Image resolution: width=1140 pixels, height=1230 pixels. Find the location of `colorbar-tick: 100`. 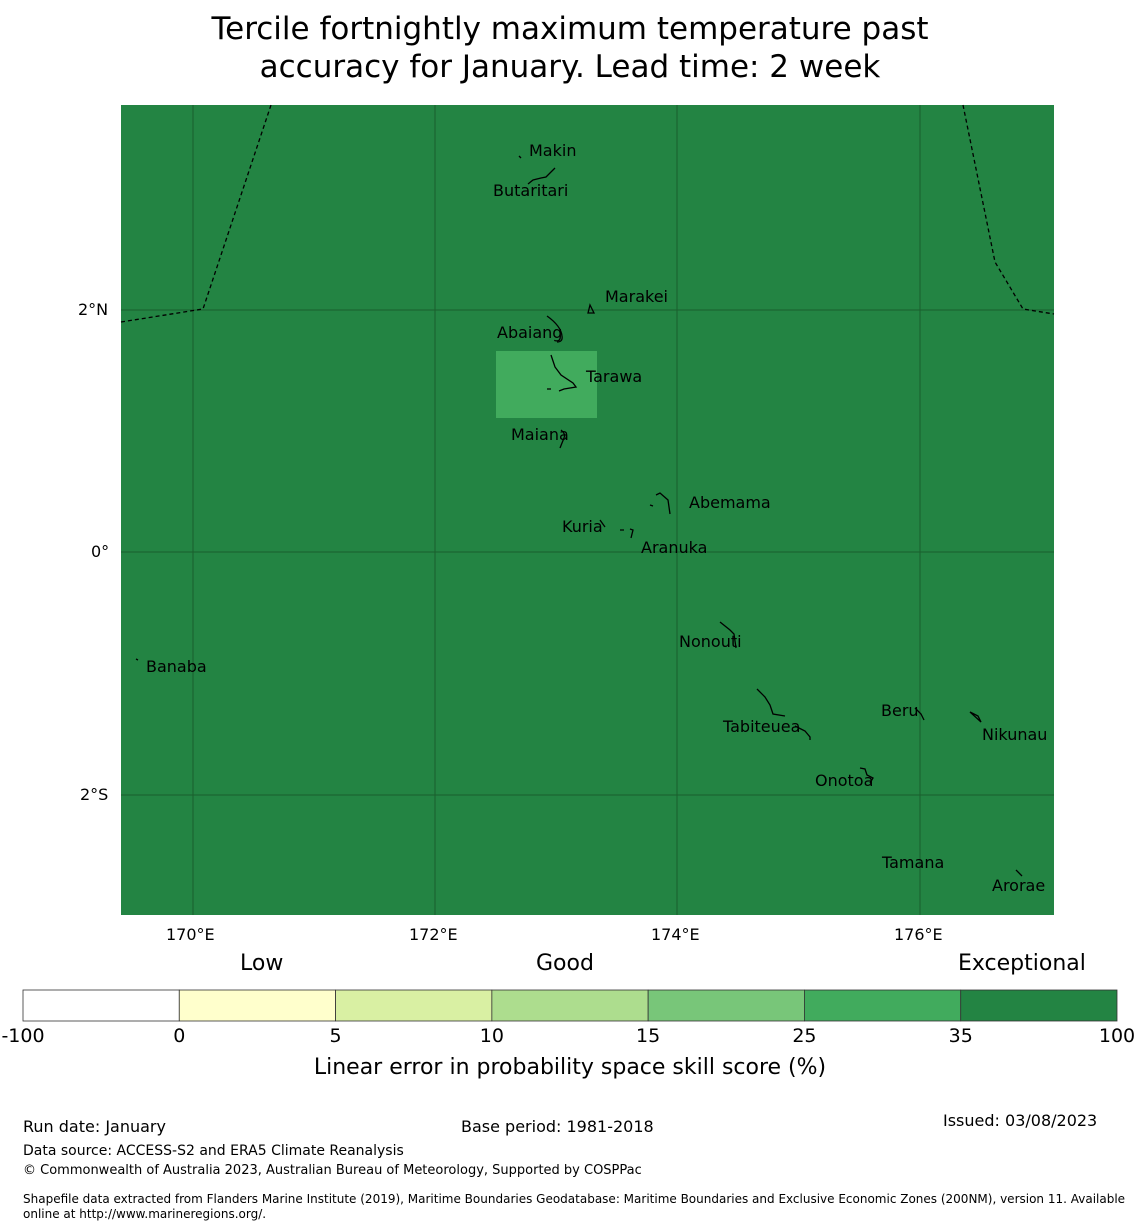

colorbar-tick: 100 is located at coordinates (1117, 1036).